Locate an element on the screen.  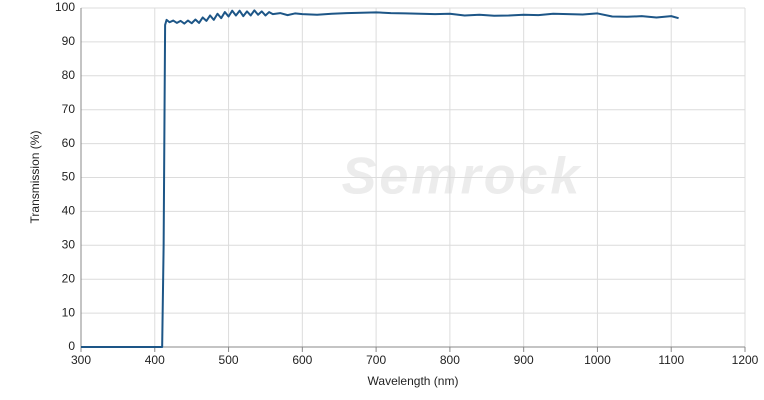
y-tick-label: 60 is located at coordinates (69, 143).